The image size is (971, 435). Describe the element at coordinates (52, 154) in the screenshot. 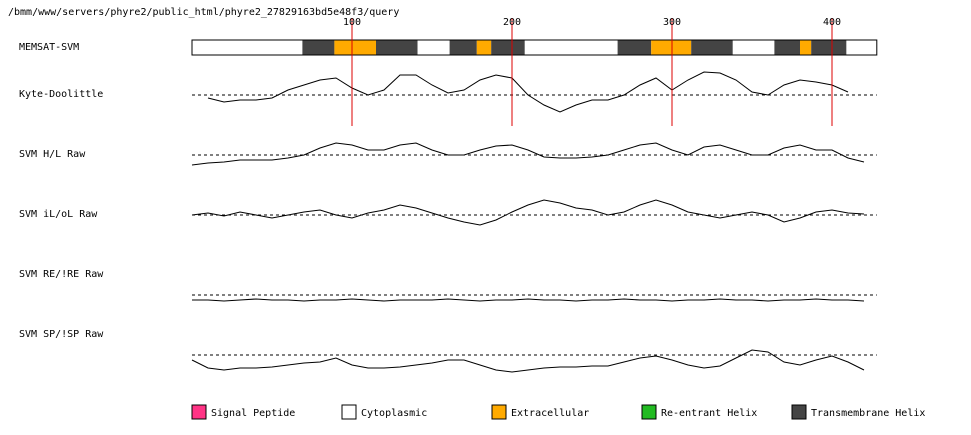

I see `track-label: SVM H/L Raw` at that location.